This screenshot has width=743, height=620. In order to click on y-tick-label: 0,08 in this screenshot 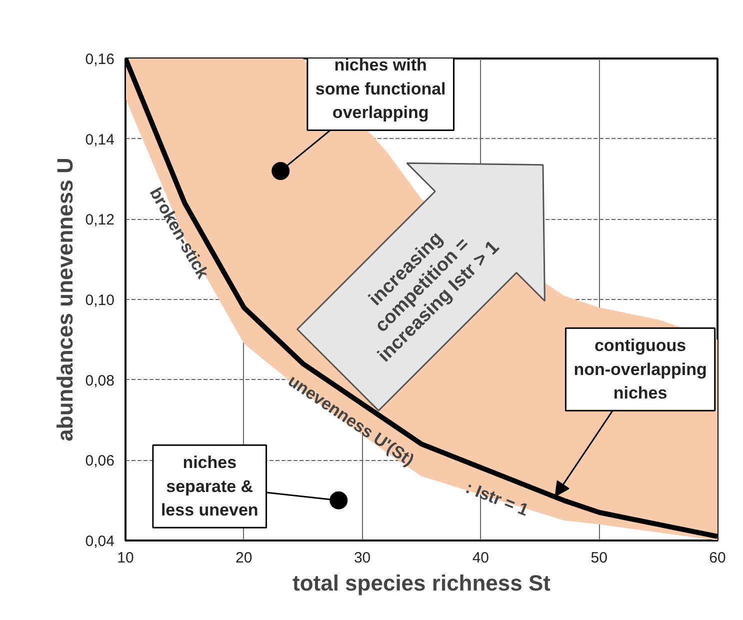, I will do `click(100, 381)`.